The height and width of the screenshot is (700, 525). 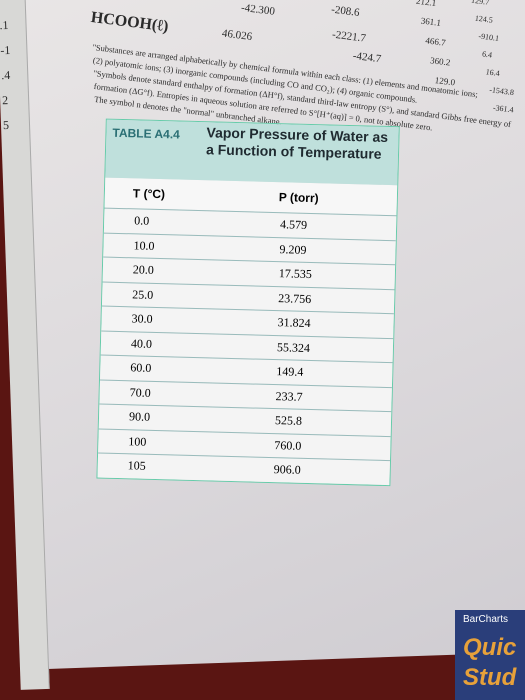 What do you see at coordinates (480, 3) in the screenshot?
I see `right-value: 129.7` at bounding box center [480, 3].